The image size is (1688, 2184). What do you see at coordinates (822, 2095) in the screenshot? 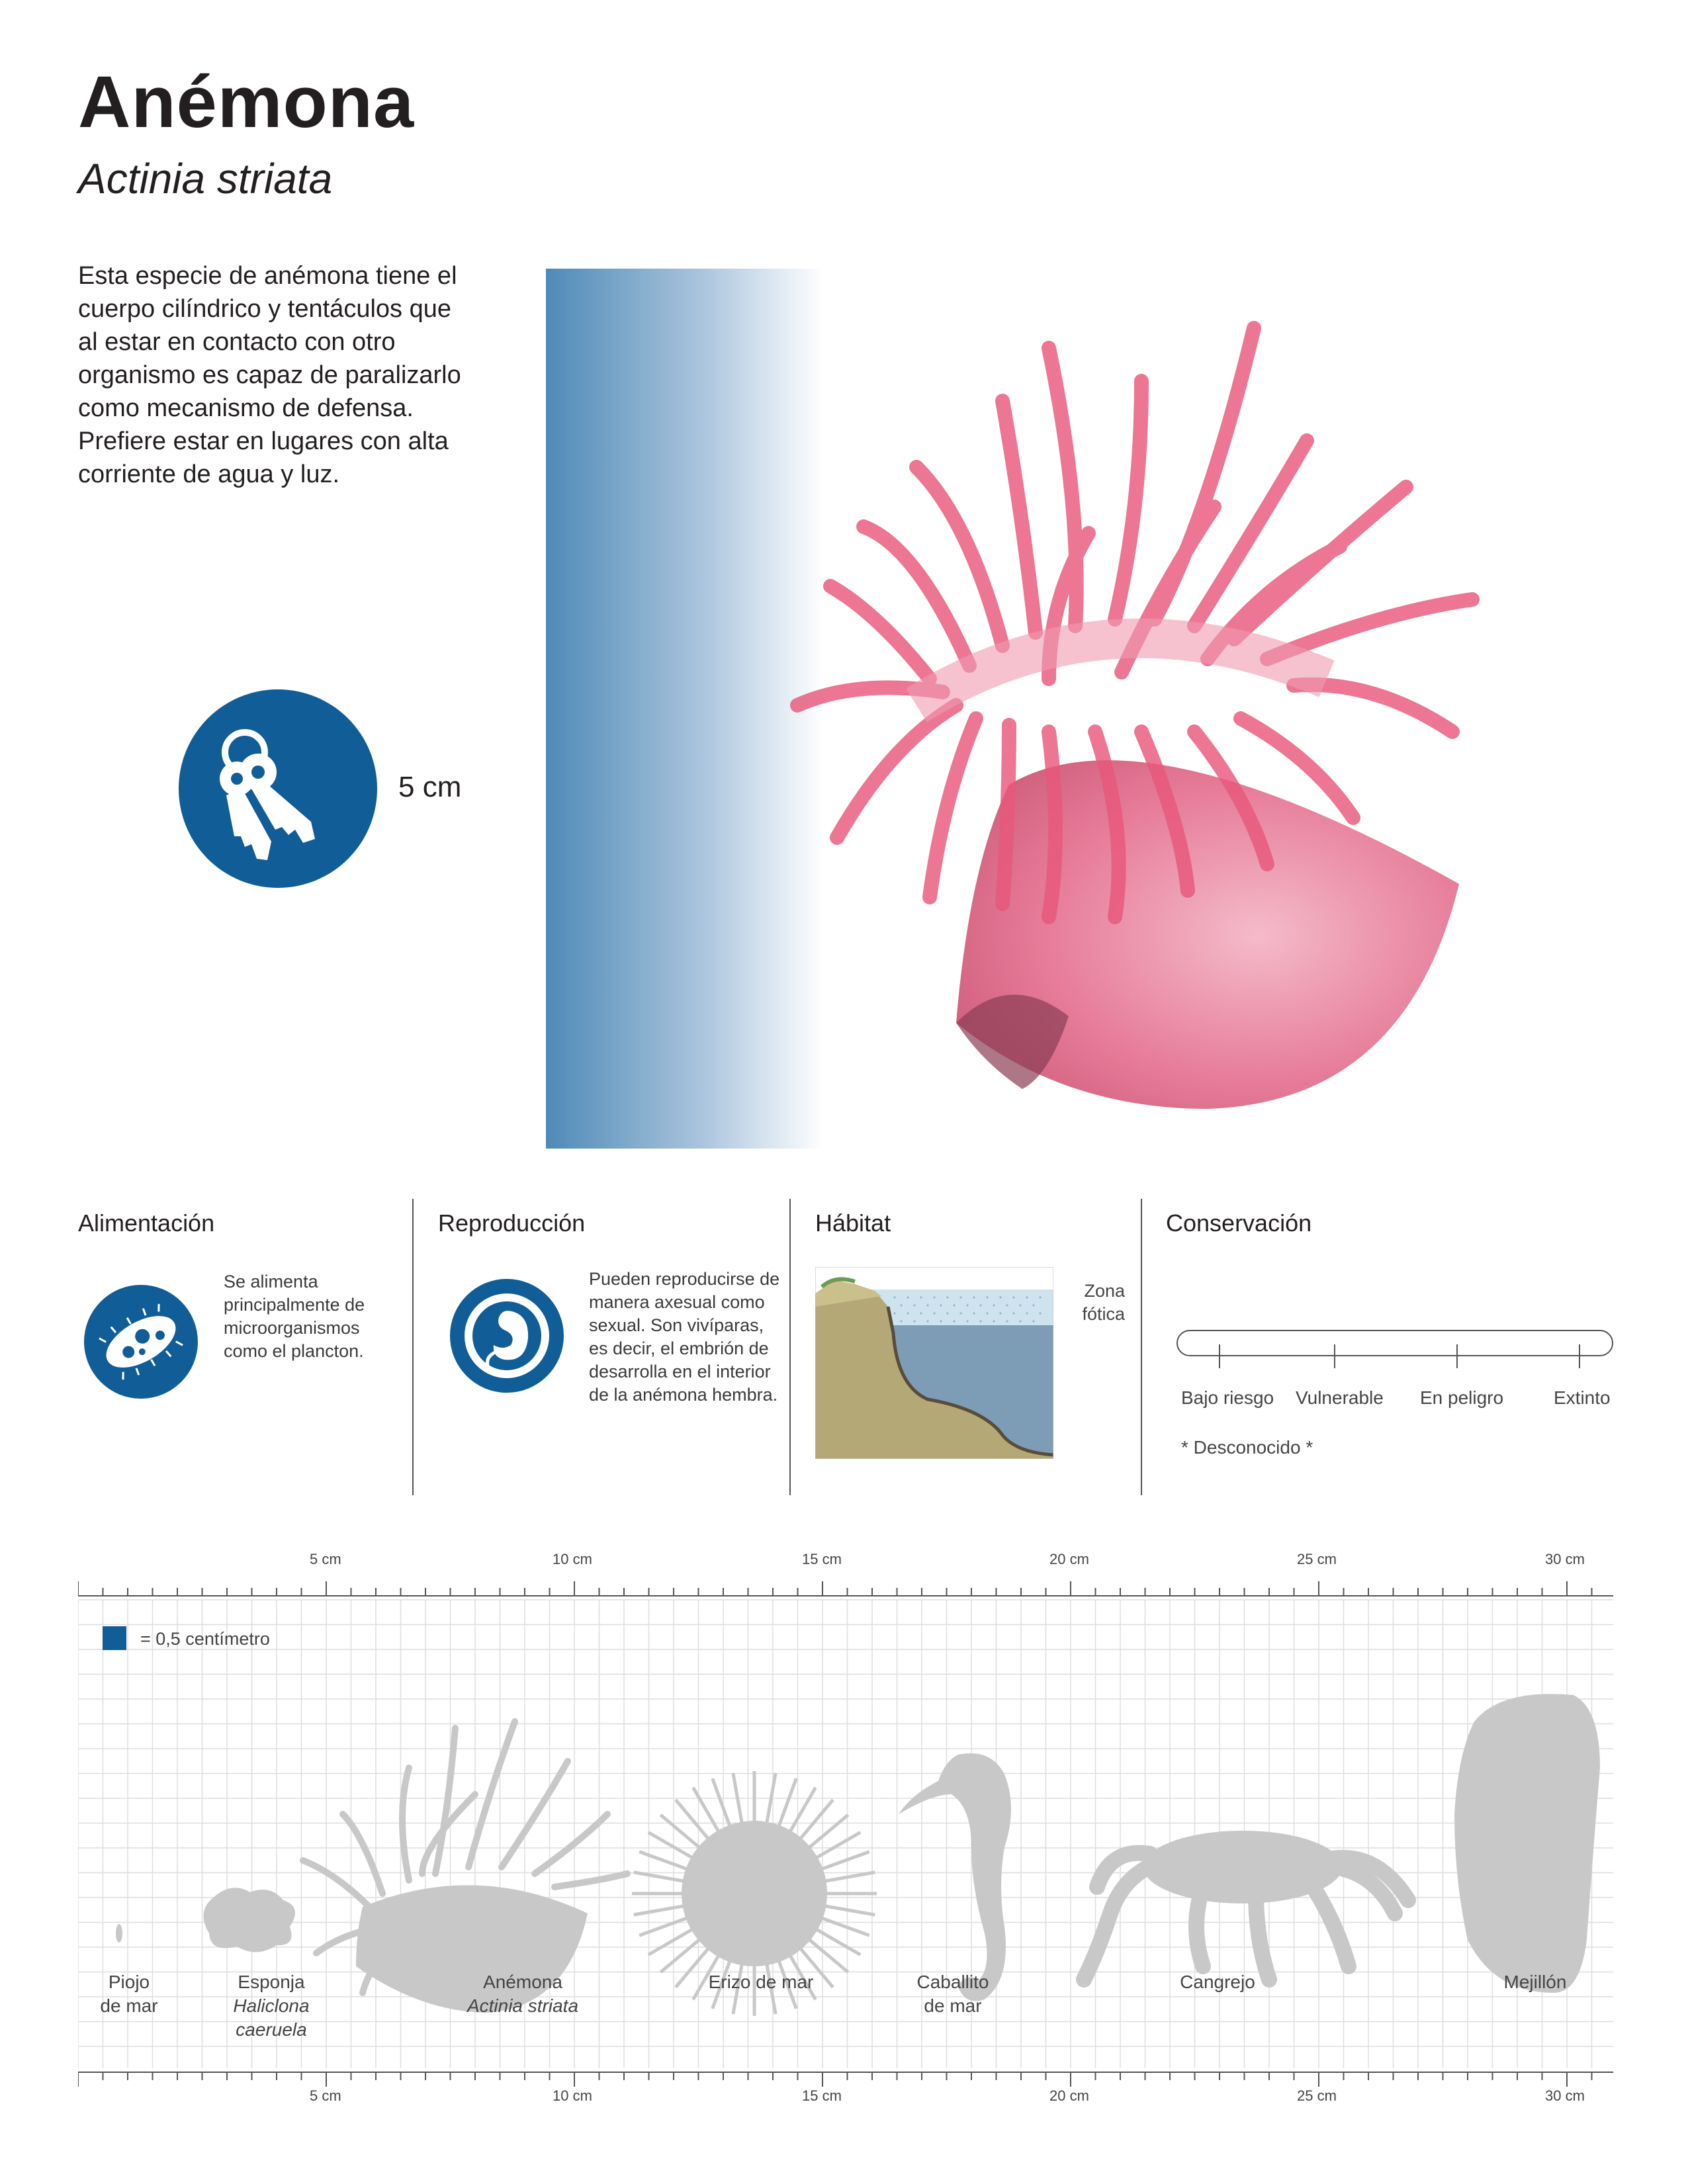
I see `bottom-tick-label: 15 cm` at bounding box center [822, 2095].